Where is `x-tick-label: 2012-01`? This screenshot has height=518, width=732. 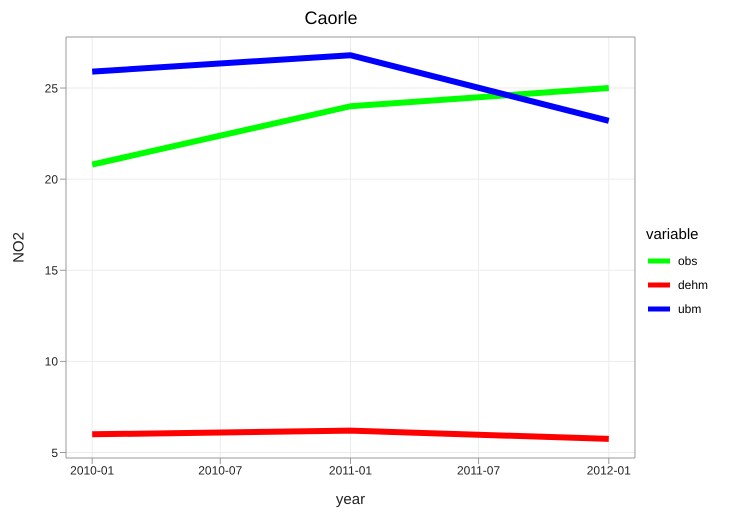
x-tick-label: 2012-01 is located at coordinates (609, 471).